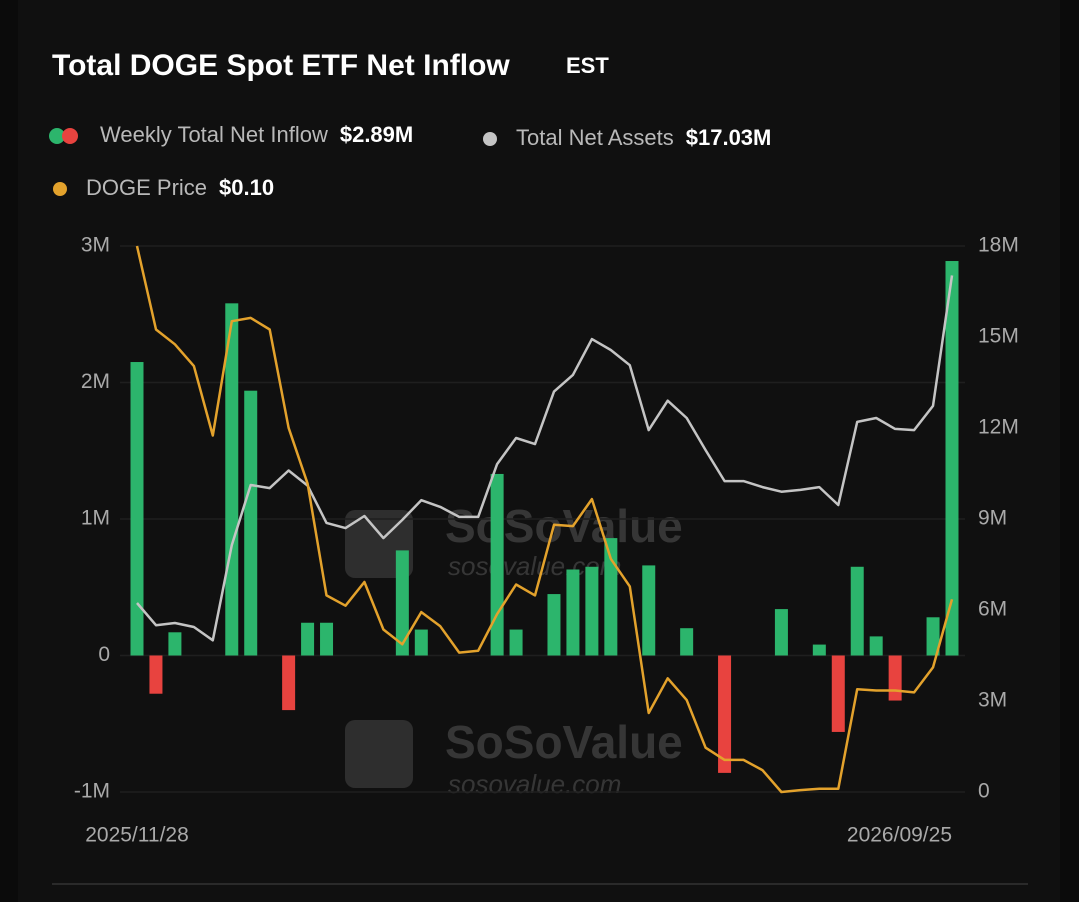 Image resolution: width=1079 pixels, height=902 pixels. I want to click on y2-tick-label: 12M, so click(998, 427).